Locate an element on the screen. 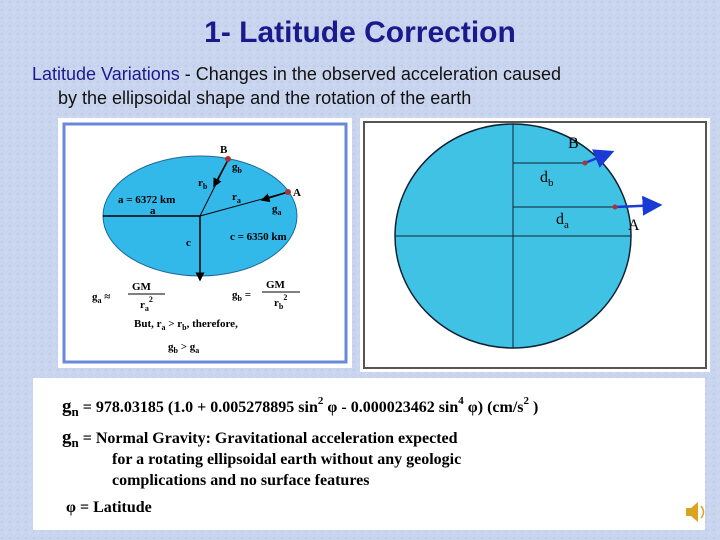 This screenshot has height=540, width=720. shape: ra is located at coordinates (236, 198).